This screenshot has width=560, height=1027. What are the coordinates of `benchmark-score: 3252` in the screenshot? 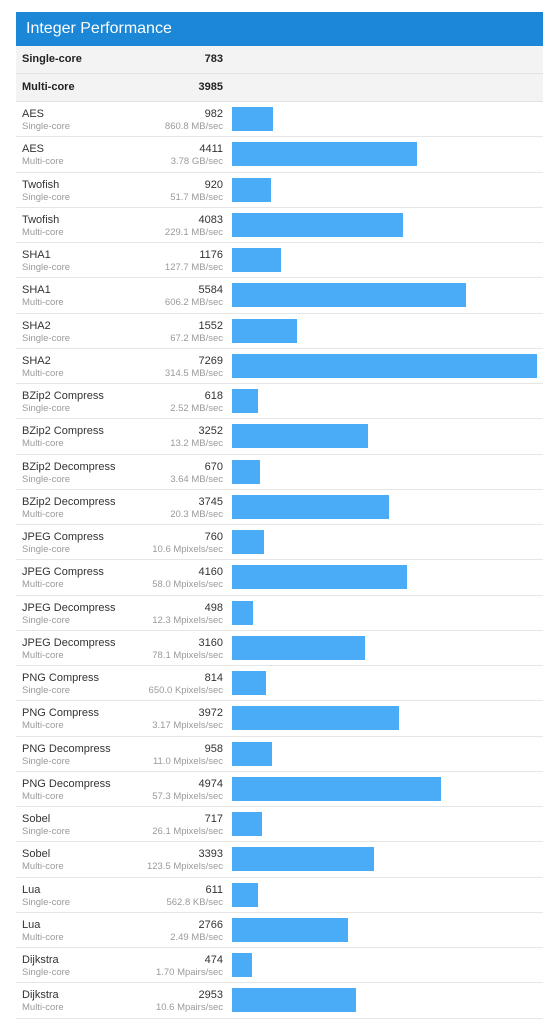 It's located at (210, 431).